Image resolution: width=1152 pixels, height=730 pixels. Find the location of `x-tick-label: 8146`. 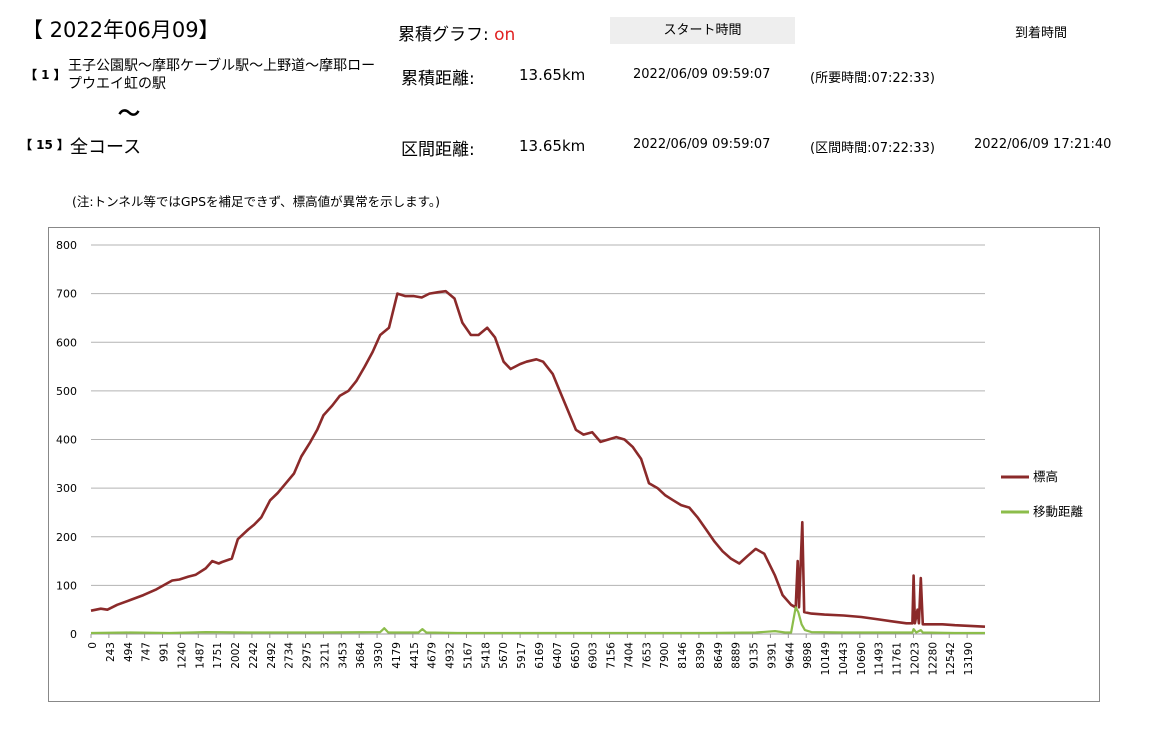

x-tick-label: 8146 is located at coordinates (683, 655).